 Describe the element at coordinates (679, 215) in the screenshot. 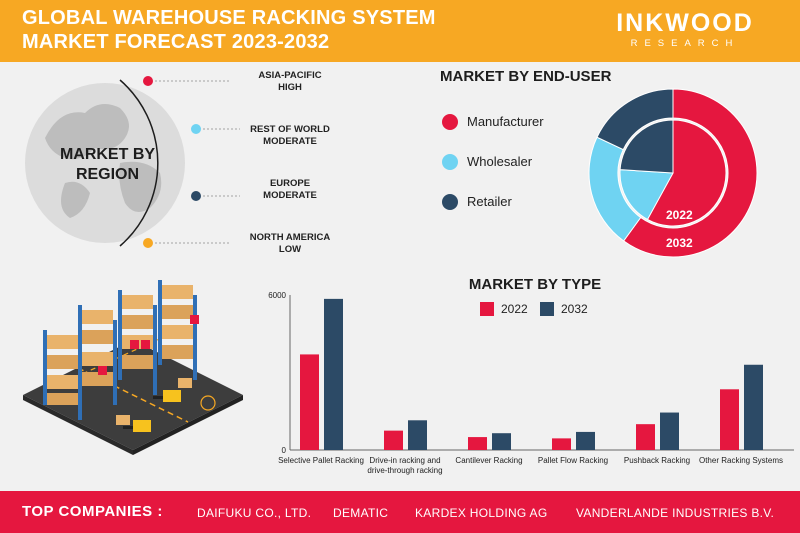

I see `donut-year-inner: 2022` at that location.